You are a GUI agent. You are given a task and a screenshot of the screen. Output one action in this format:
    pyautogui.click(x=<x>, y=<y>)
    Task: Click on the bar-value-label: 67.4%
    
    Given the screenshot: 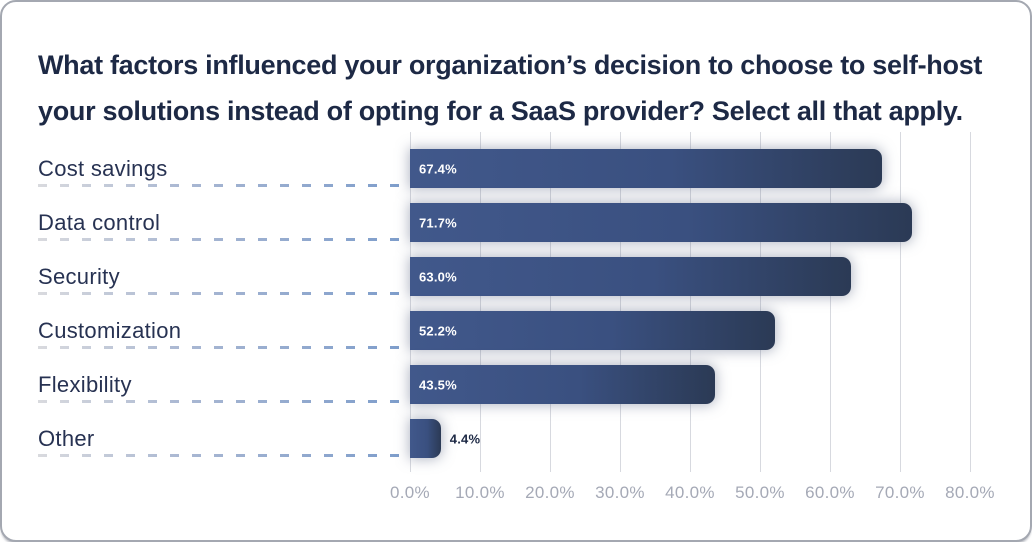 What is the action you would take?
    pyautogui.click(x=438, y=168)
    